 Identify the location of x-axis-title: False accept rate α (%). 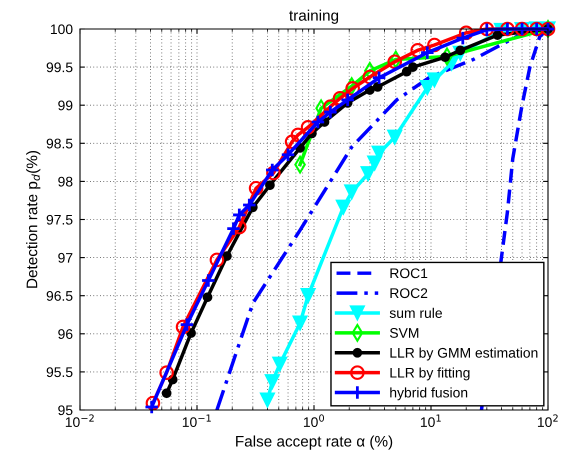
(314, 442).